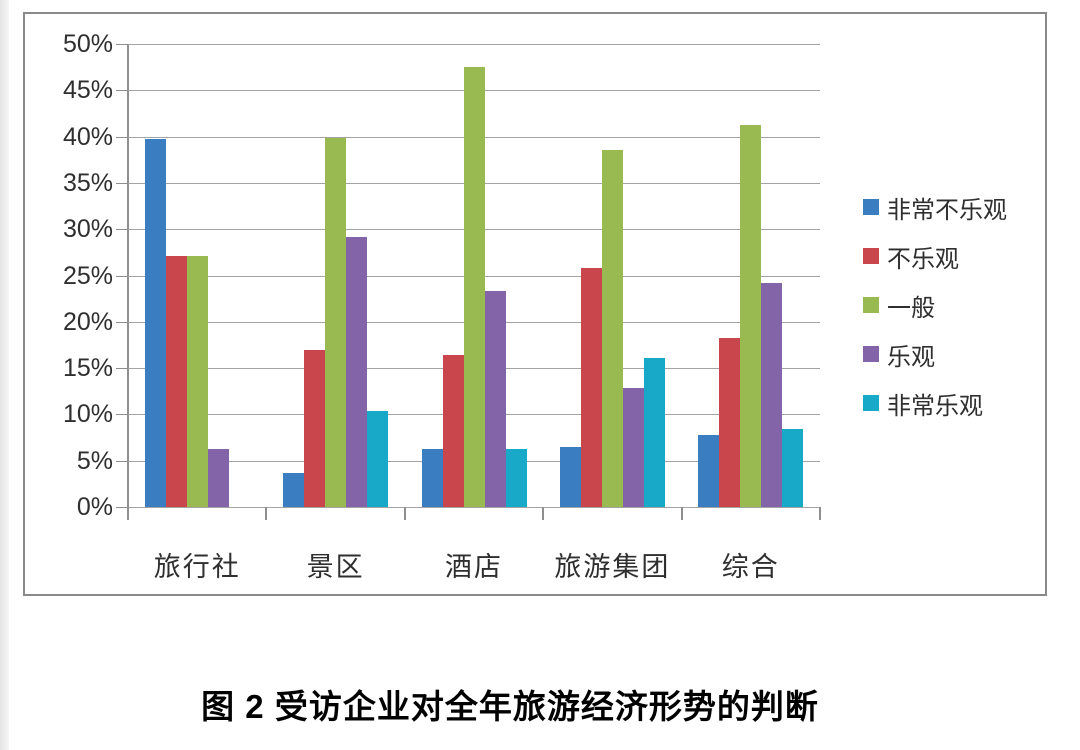 The image size is (1080, 750). What do you see at coordinates (923, 259) in the screenshot?
I see `legend-label: 不乐观` at bounding box center [923, 259].